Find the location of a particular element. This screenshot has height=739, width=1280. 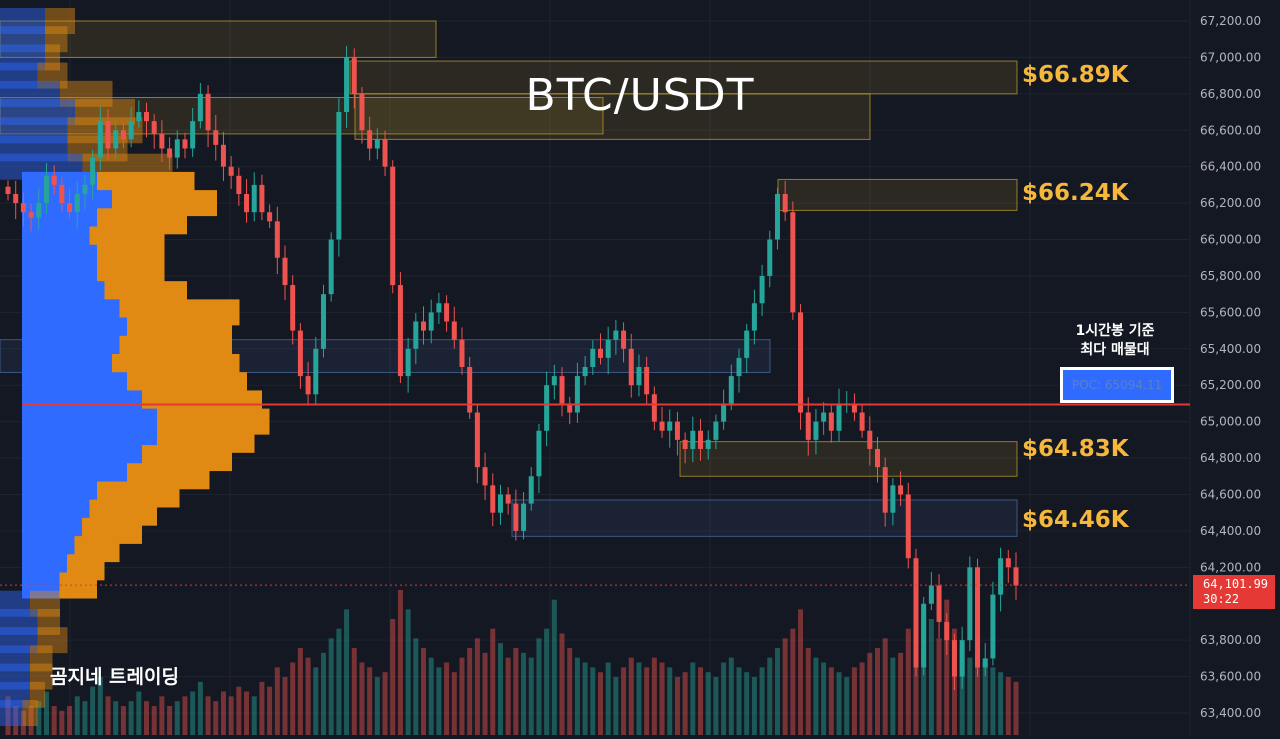

price-tick-label: 65,400.00 is located at coordinates (1230, 349).